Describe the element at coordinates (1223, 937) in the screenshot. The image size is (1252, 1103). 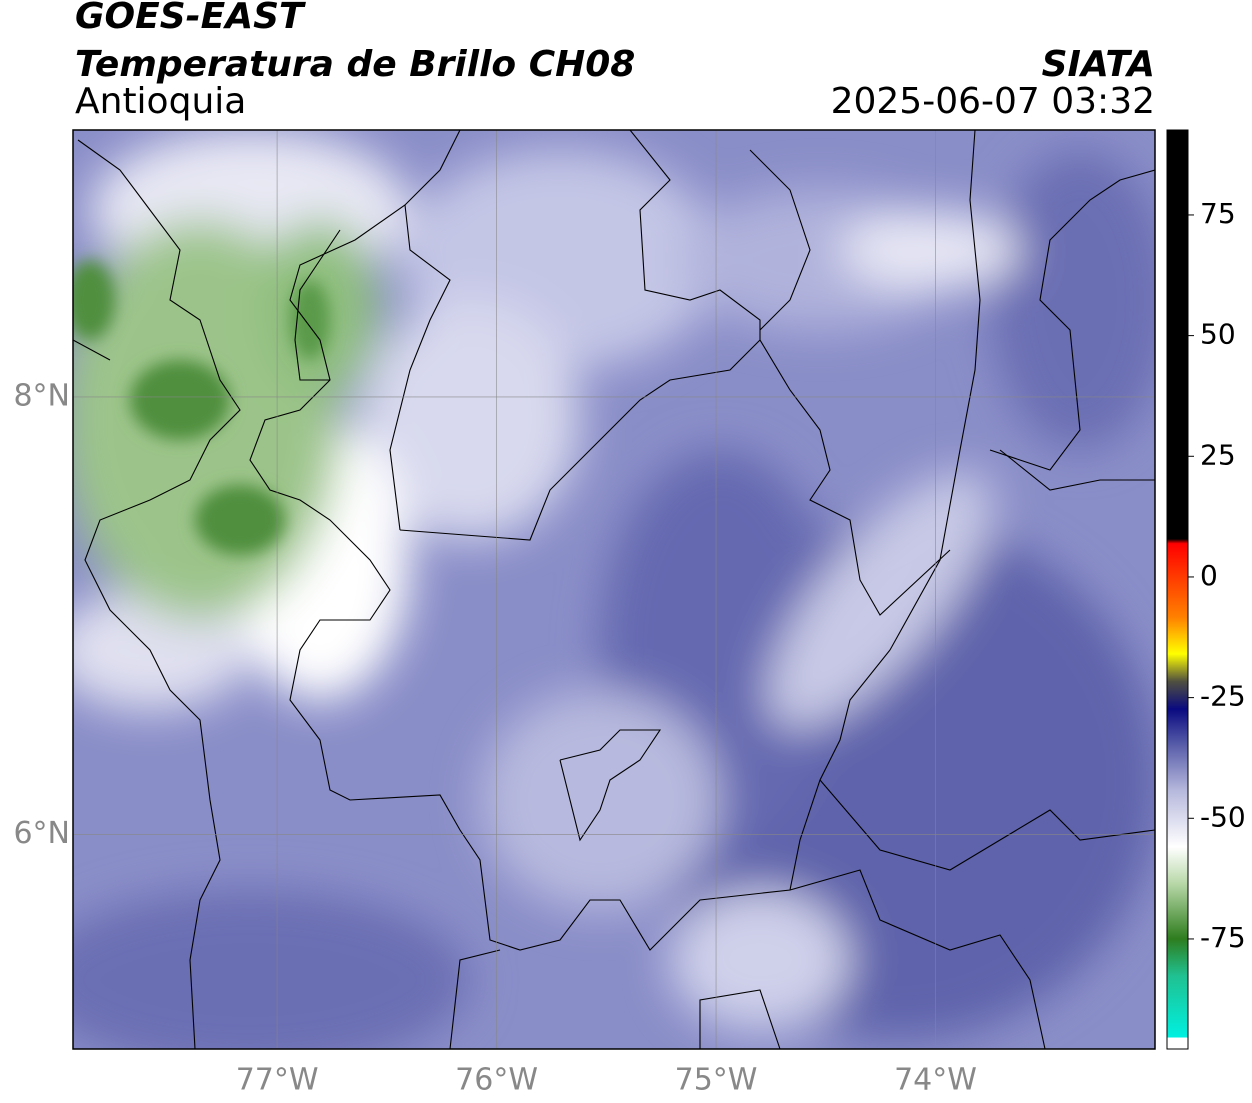
I see `colorbar-tick-label: -75` at that location.